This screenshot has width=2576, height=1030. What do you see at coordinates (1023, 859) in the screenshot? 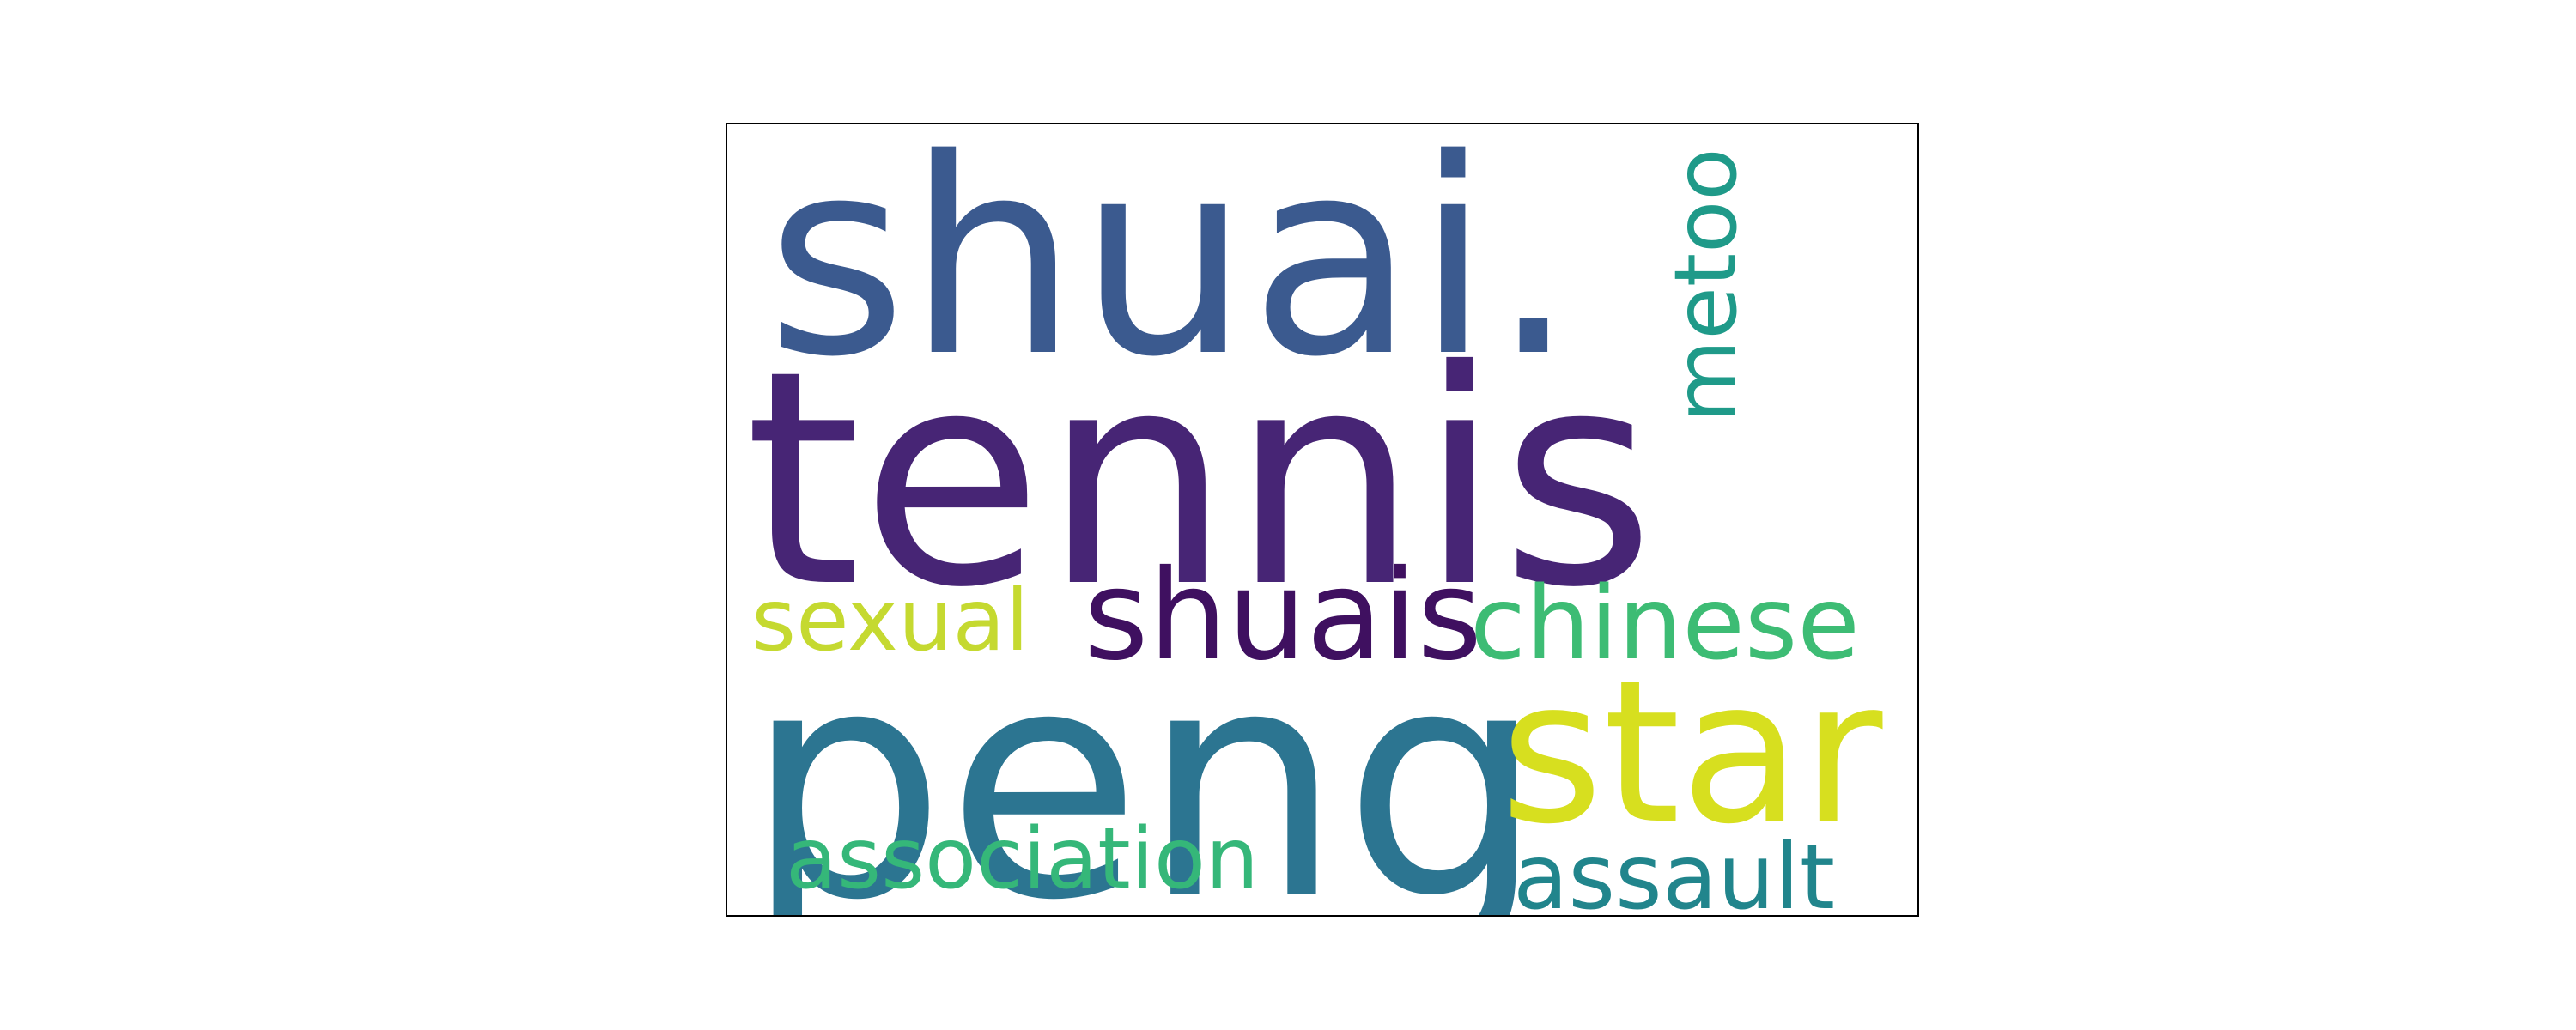
I see `word-association: association` at bounding box center [1023, 859].